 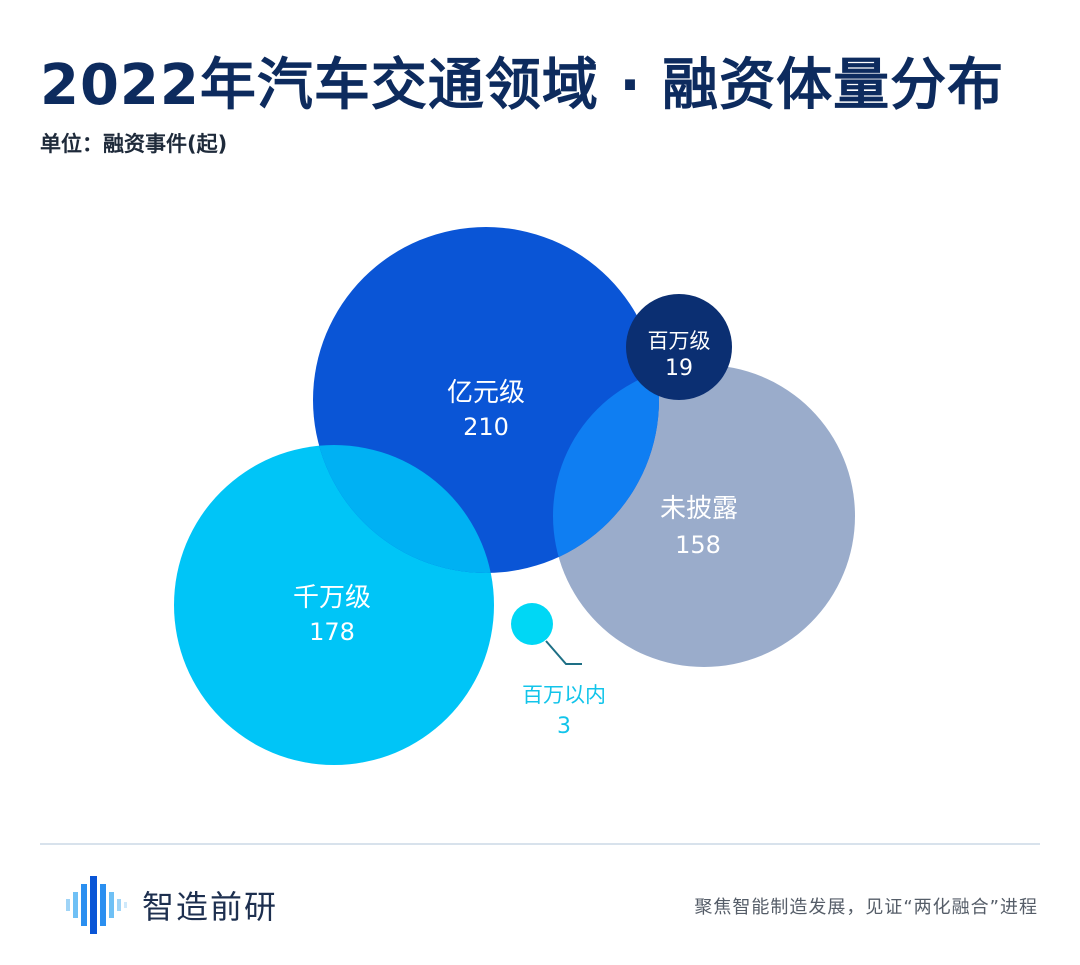 I want to click on label-baiwanyinei-name: 百万以内, so click(x=564, y=695).